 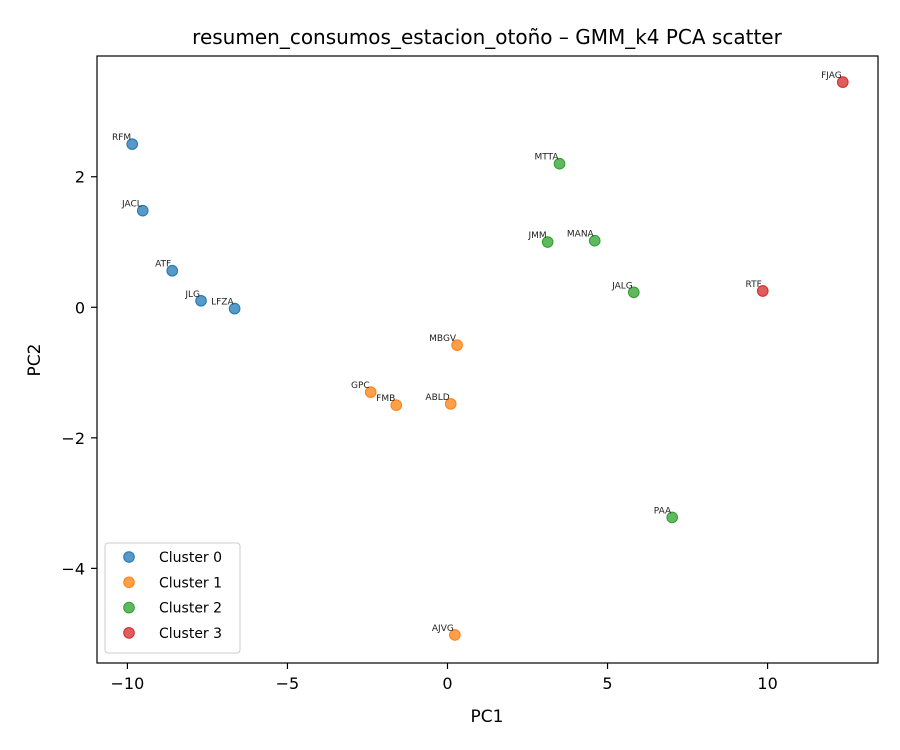 What do you see at coordinates (663, 511) in the screenshot?
I see `point-label: PAA` at bounding box center [663, 511].